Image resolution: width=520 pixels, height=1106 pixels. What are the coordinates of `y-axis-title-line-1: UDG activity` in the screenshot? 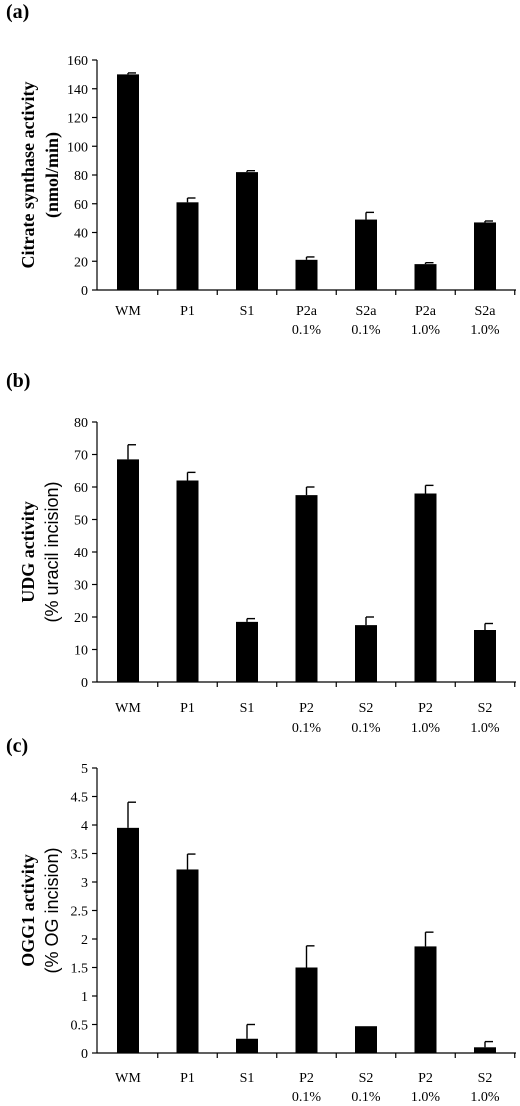 It's located at (28, 551).